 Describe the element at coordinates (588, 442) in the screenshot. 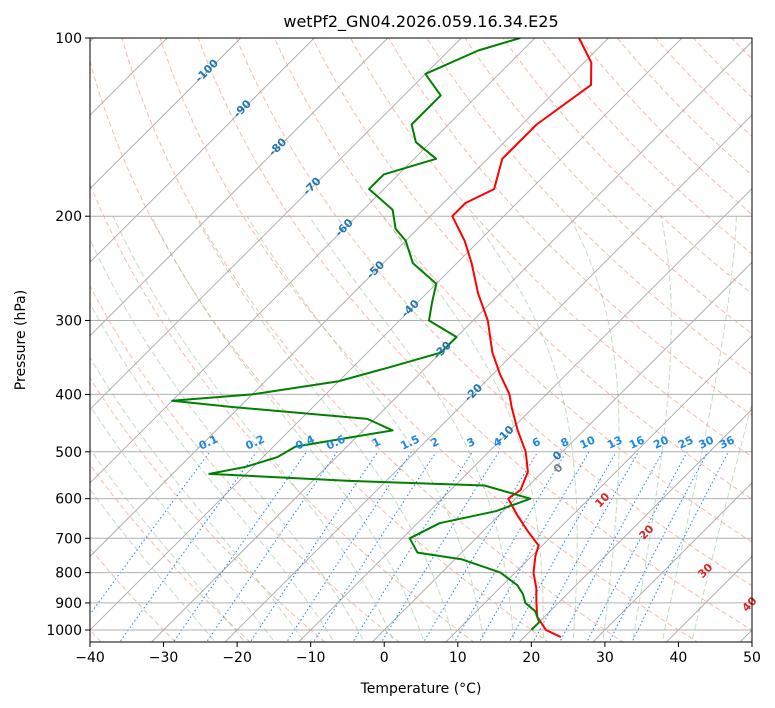

I see `mixing-ratio-label: 10` at that location.